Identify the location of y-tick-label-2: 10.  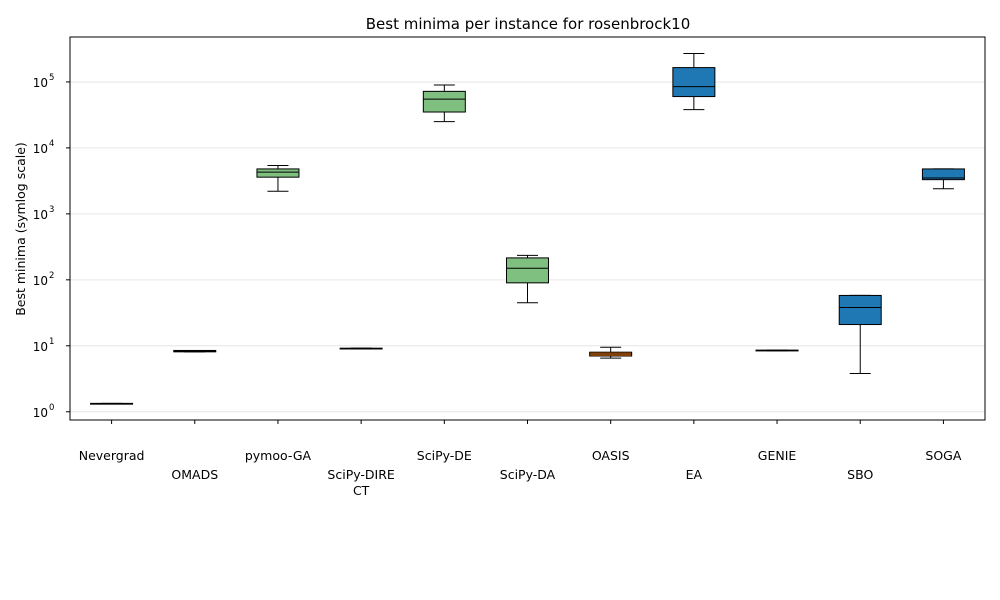
(40, 281).